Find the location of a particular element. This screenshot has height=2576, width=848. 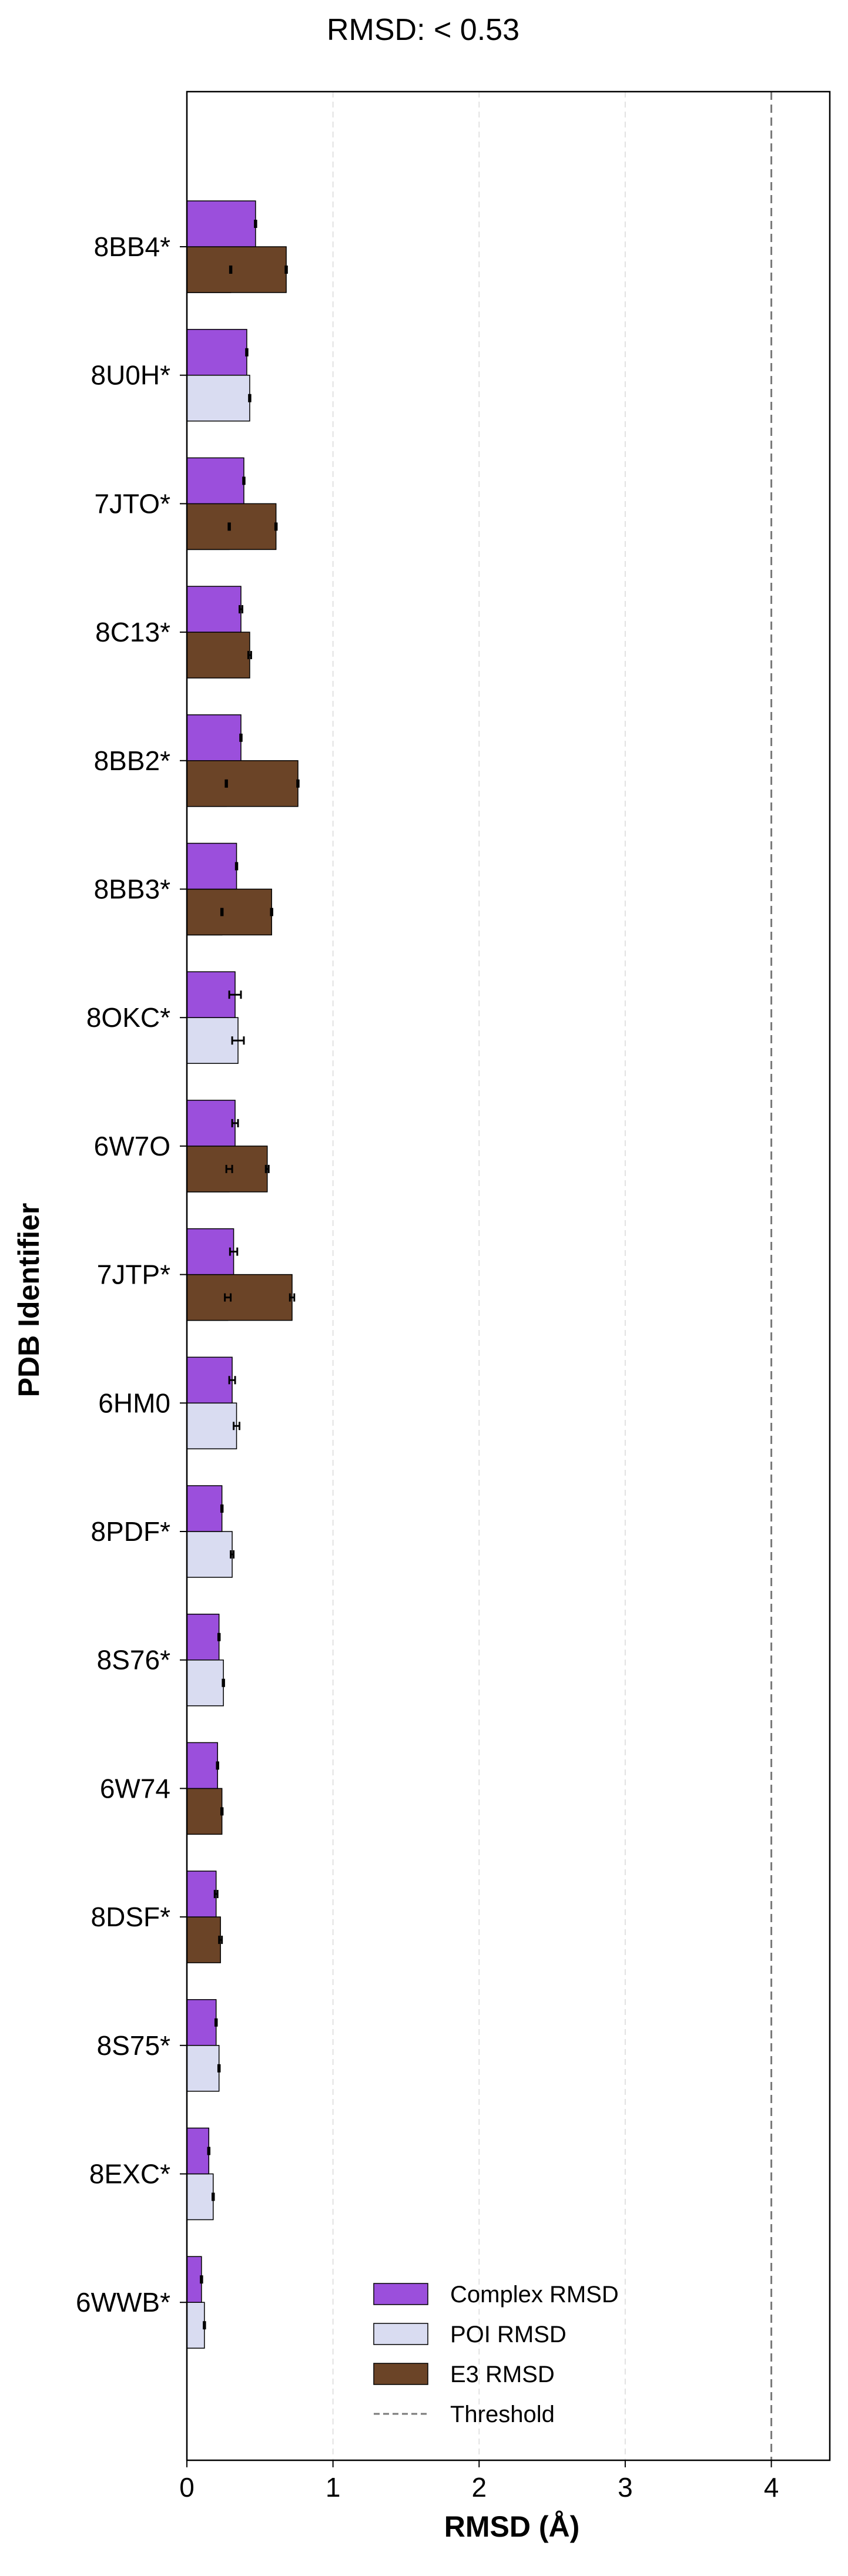

x-tick-label: 1 is located at coordinates (333, 2487).